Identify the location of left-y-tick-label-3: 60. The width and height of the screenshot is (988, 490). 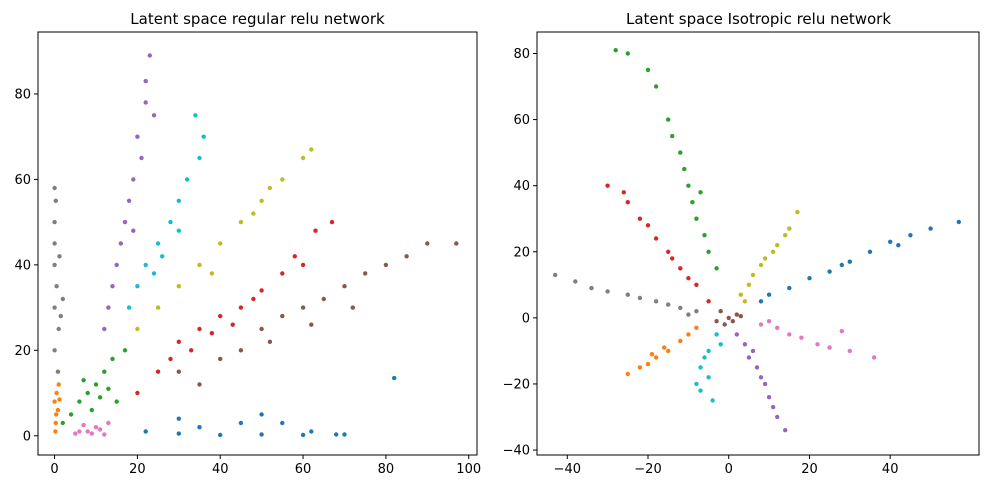
(22, 180).